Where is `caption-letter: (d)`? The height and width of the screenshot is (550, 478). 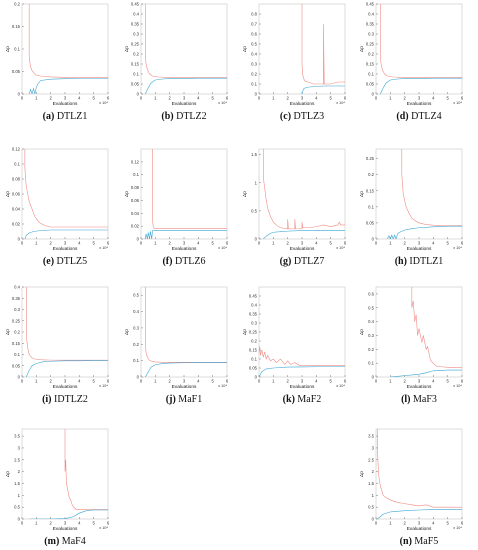
caption-letter: (d) is located at coordinates (402, 116).